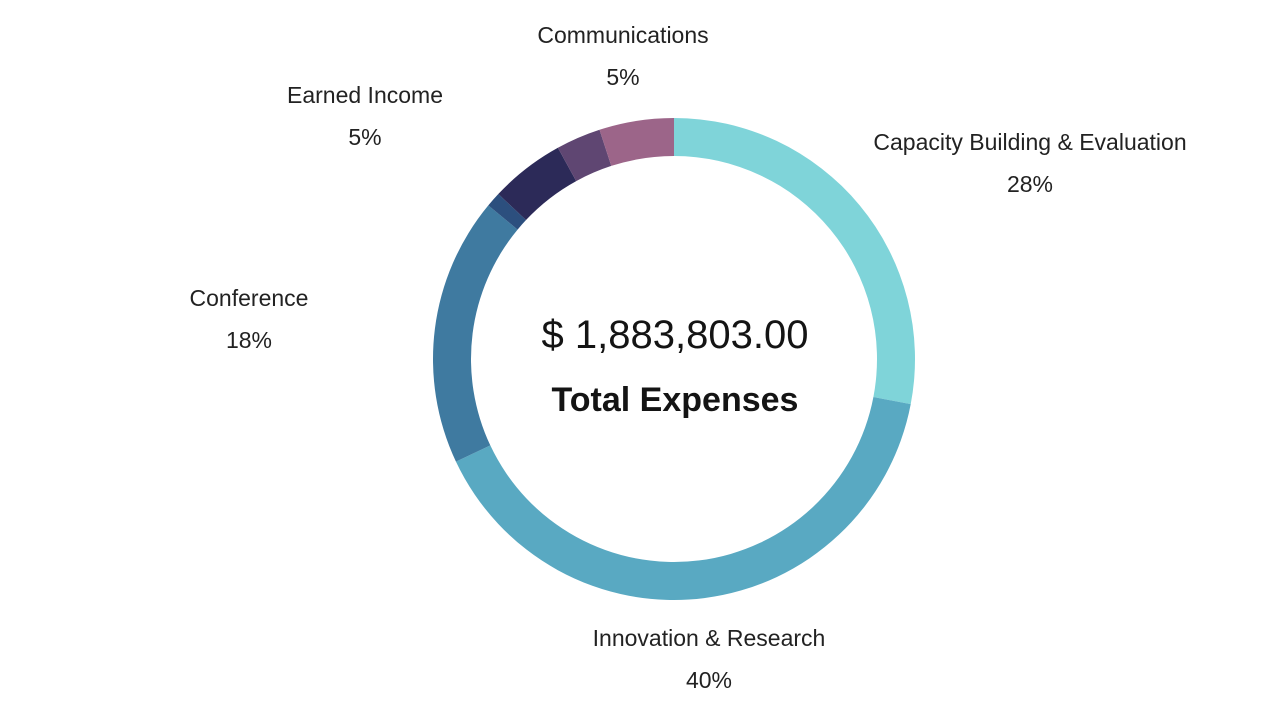 The image size is (1280, 720). I want to click on slice-conference, so click(475, 333).